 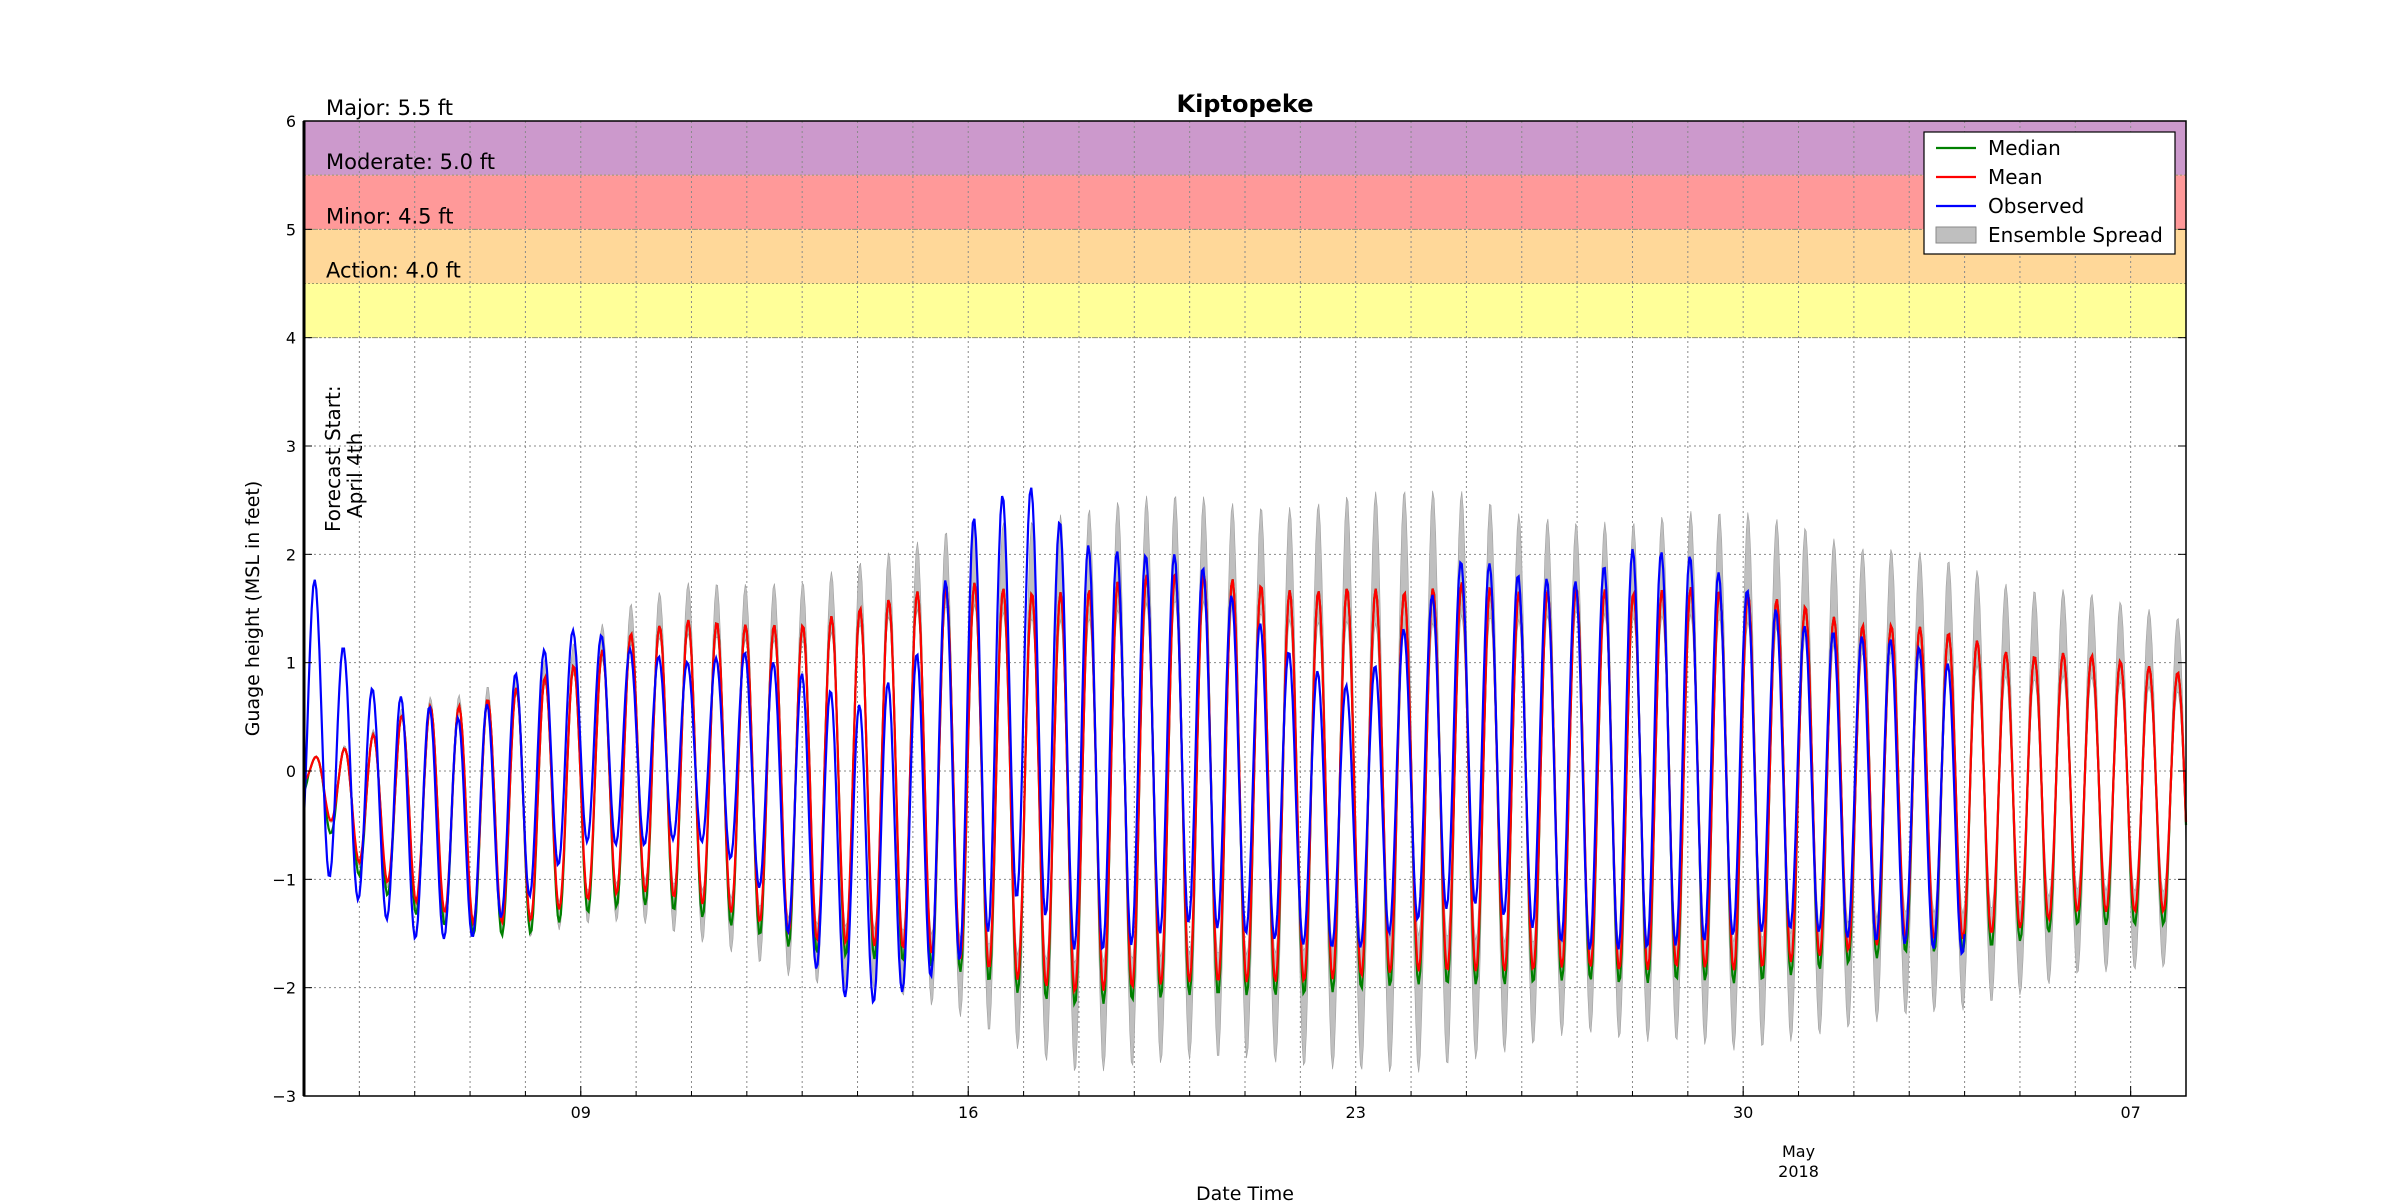 I want to click on flood-band-label-moderate: Moderate: 5.0 ft, so click(x=410, y=162).